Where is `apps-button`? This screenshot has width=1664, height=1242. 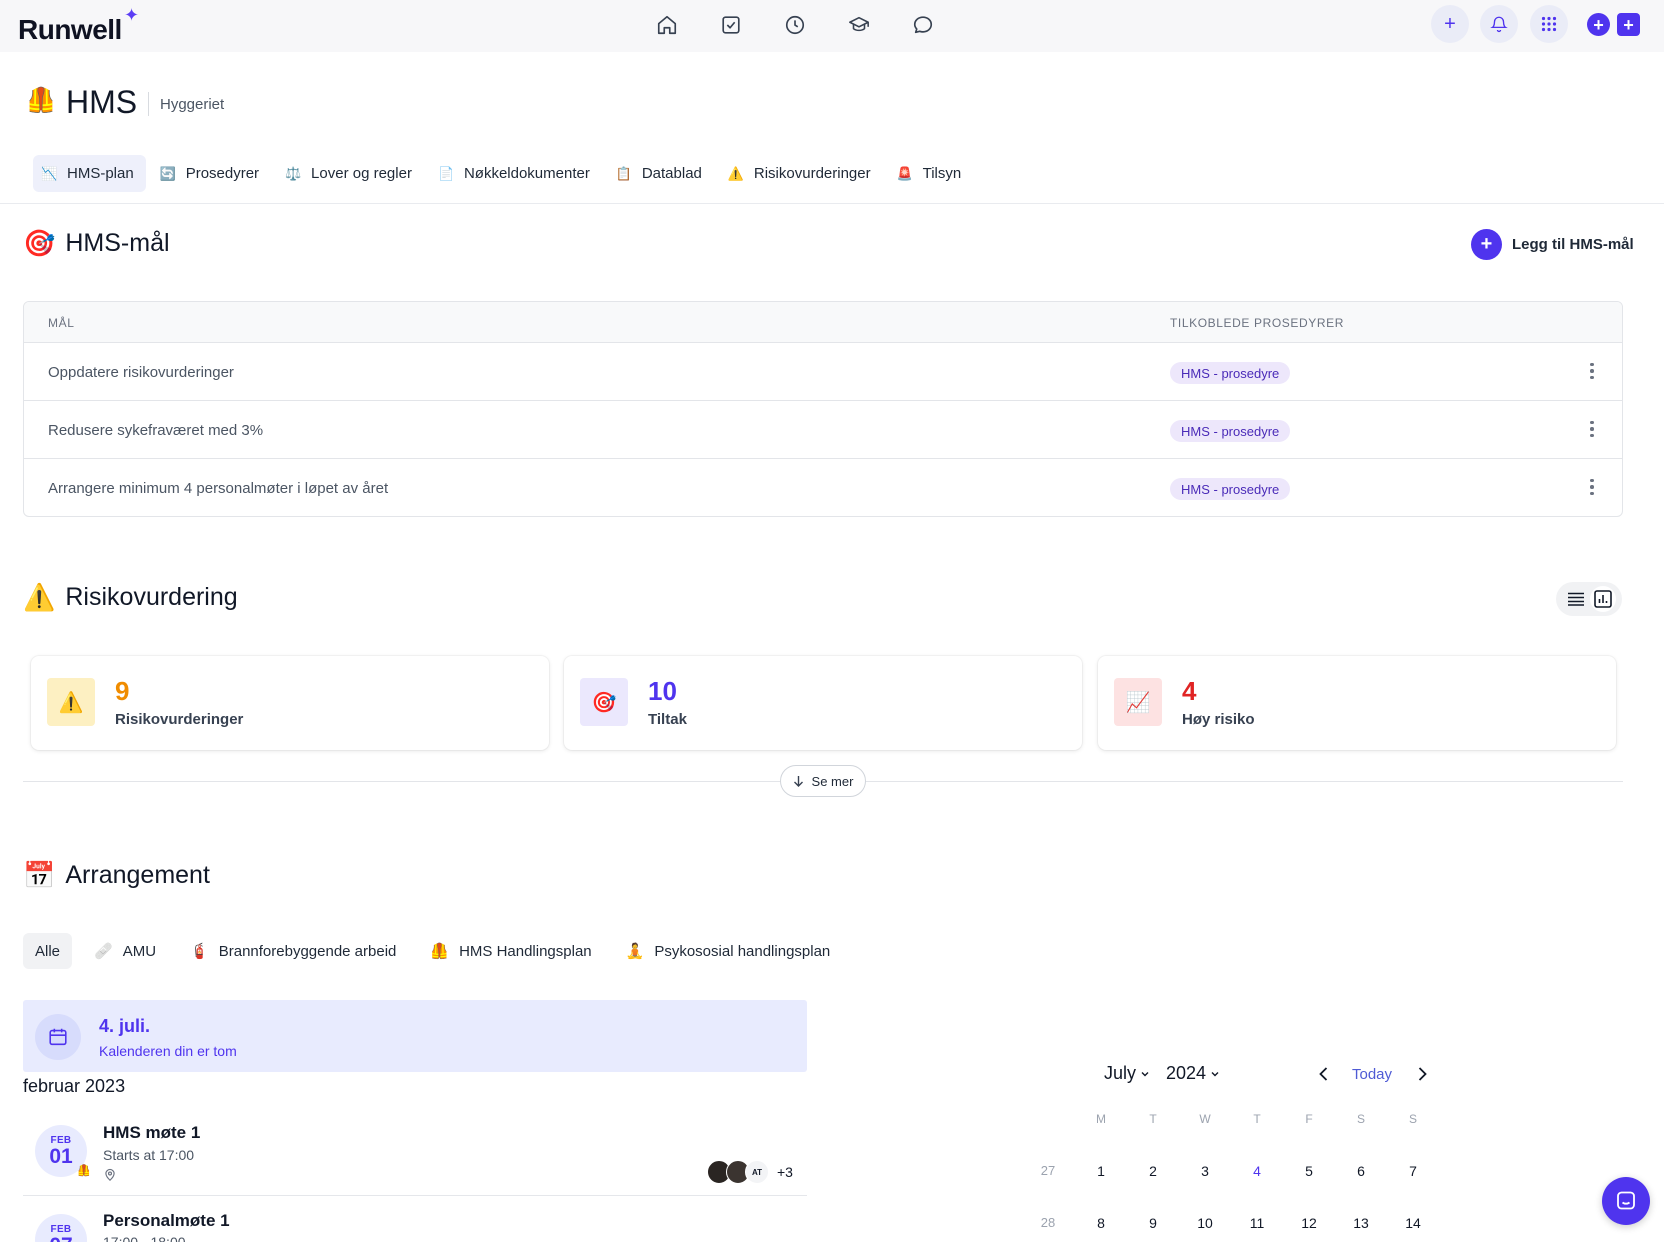
apps-button is located at coordinates (1549, 24).